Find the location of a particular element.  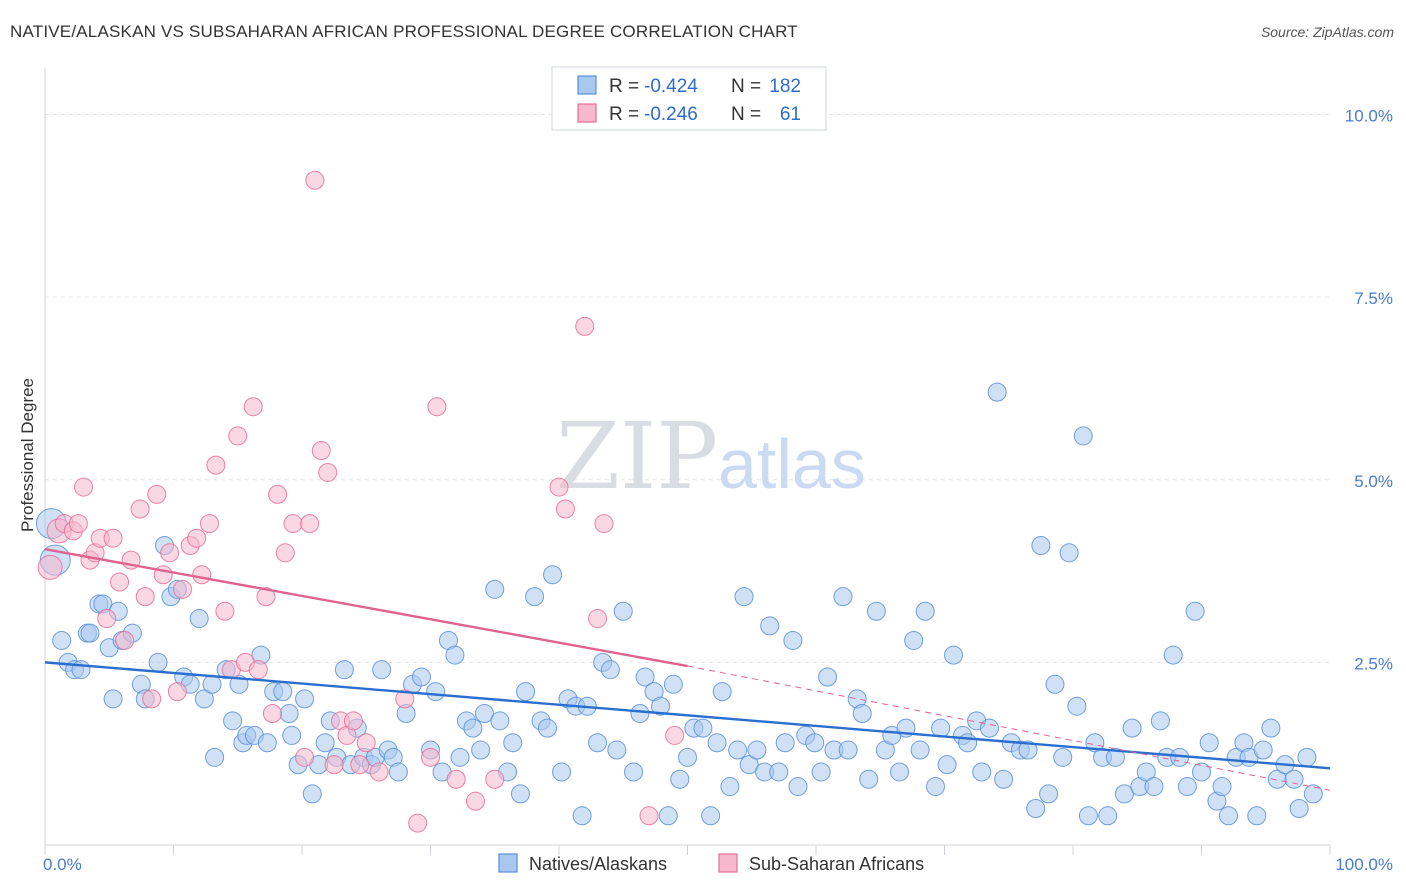

watermark-atlas: atlas is located at coordinates (792, 464).